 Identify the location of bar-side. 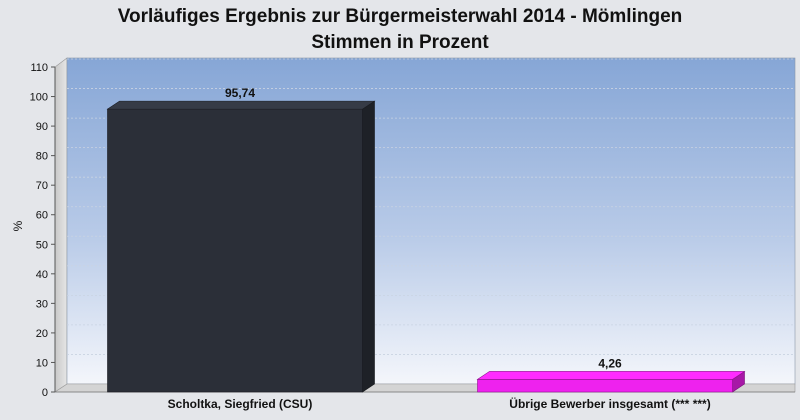
(368, 246).